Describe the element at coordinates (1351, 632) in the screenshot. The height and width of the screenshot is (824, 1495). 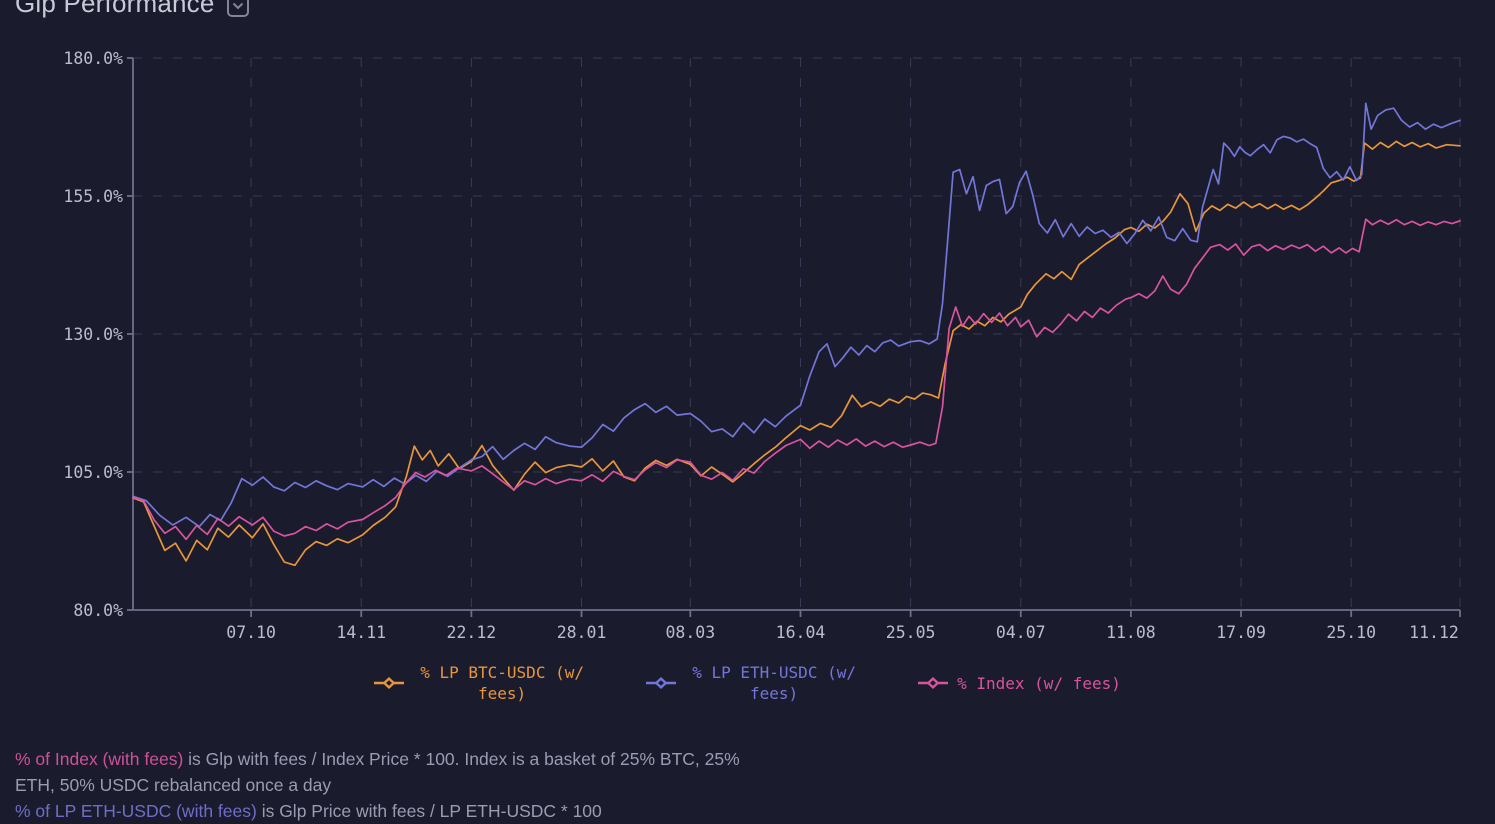
I see `svg-text: 25.10` at that location.